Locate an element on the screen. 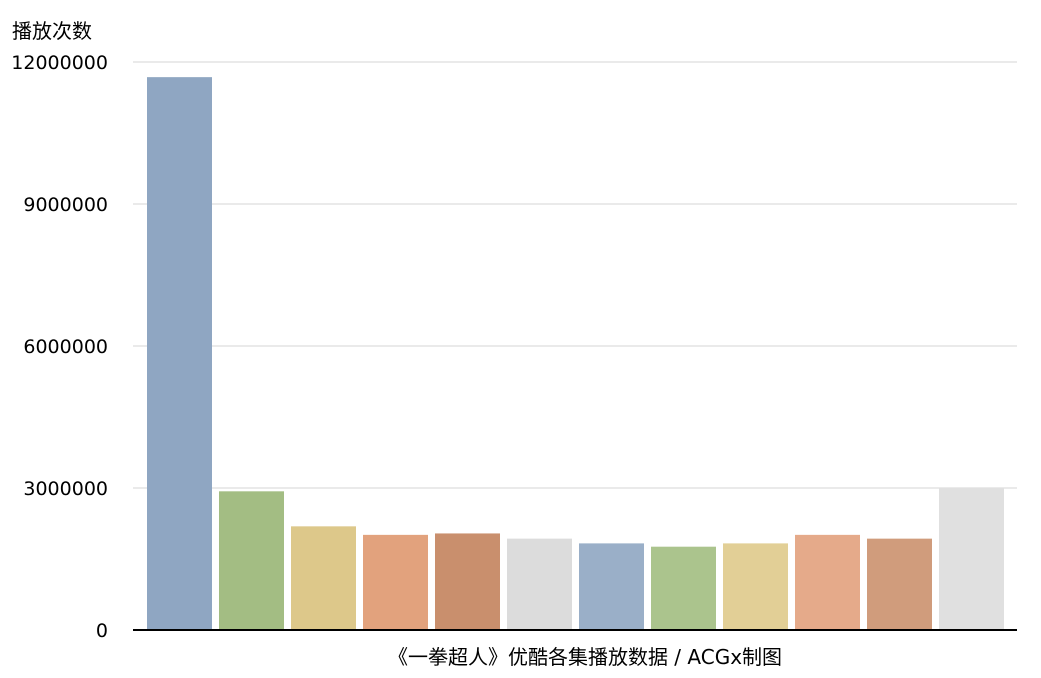 This screenshot has width=1041, height=678. y-tick-label: 12000000 is located at coordinates (59, 63).